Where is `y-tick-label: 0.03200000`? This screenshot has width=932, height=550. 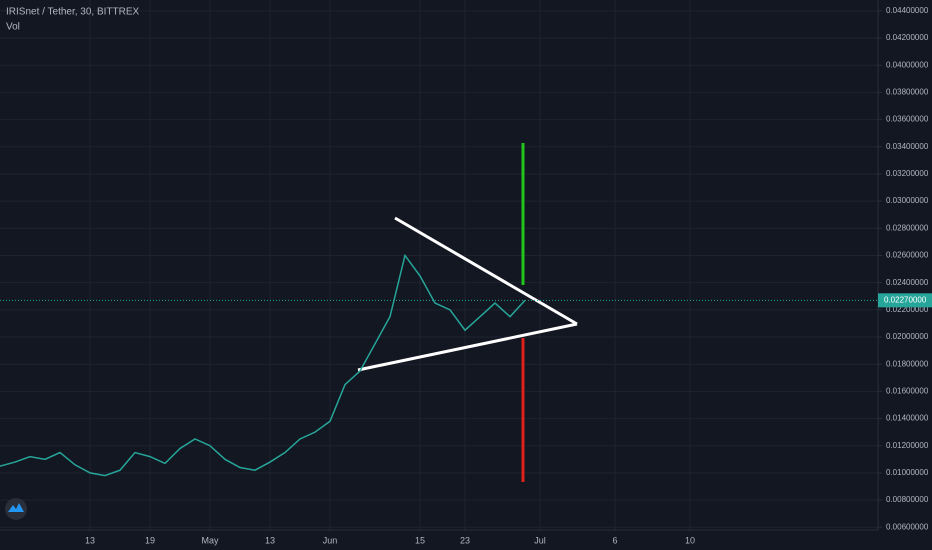 y-tick-label: 0.03200000 is located at coordinates (907, 173).